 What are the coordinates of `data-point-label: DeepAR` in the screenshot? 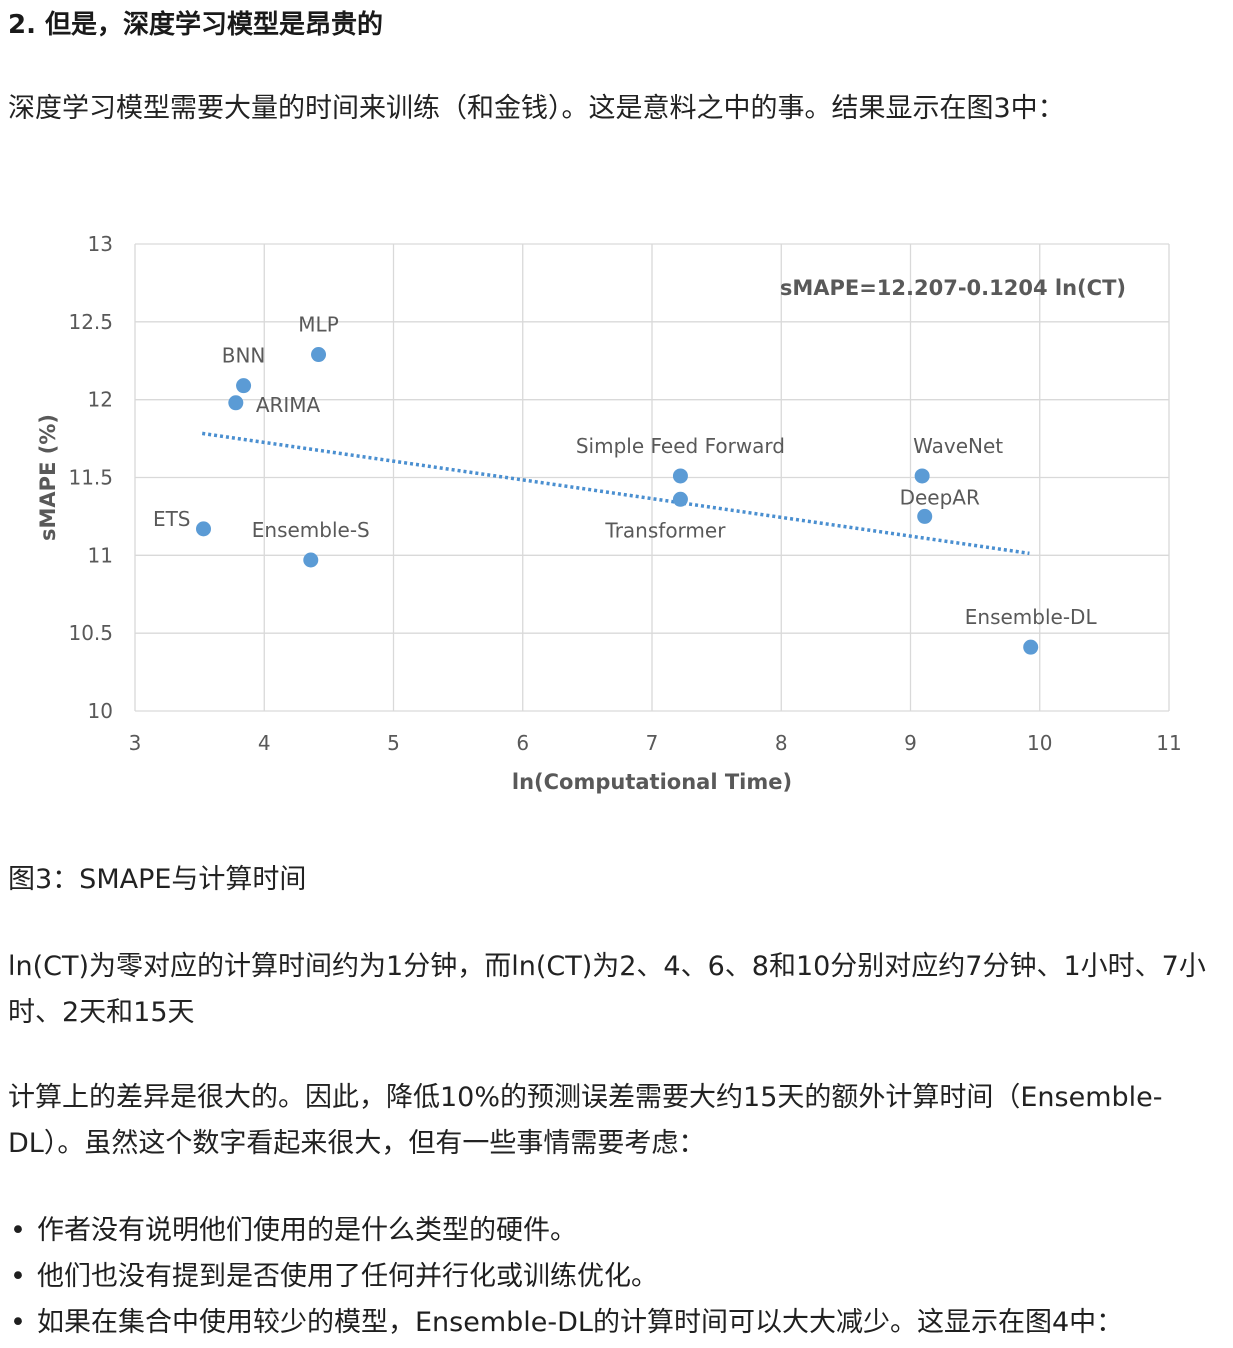 It's located at (940, 497).